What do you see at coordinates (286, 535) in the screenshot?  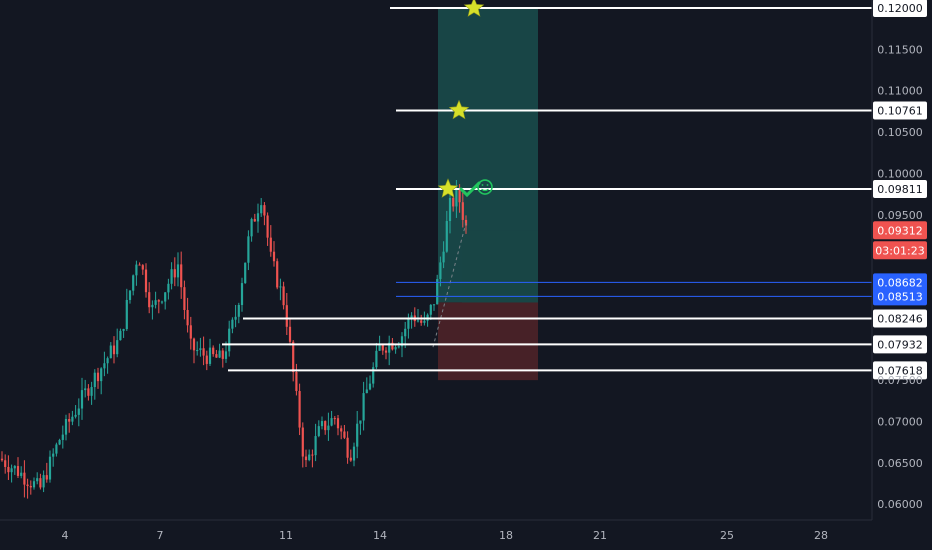 I see `time-tick-label: 11` at bounding box center [286, 535].